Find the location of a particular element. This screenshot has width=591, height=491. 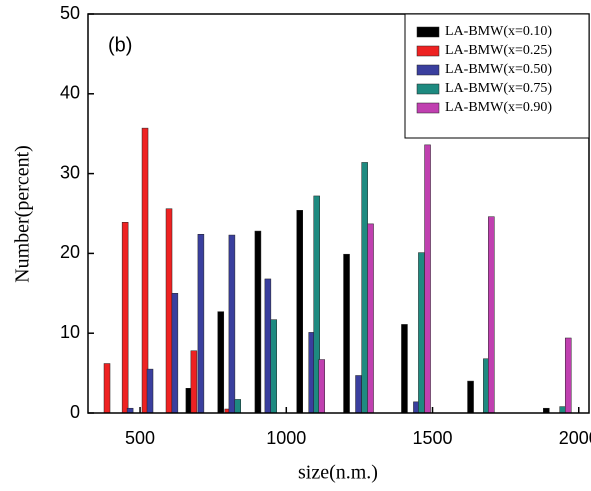

y-tick-label: 30 is located at coordinates (70, 172).